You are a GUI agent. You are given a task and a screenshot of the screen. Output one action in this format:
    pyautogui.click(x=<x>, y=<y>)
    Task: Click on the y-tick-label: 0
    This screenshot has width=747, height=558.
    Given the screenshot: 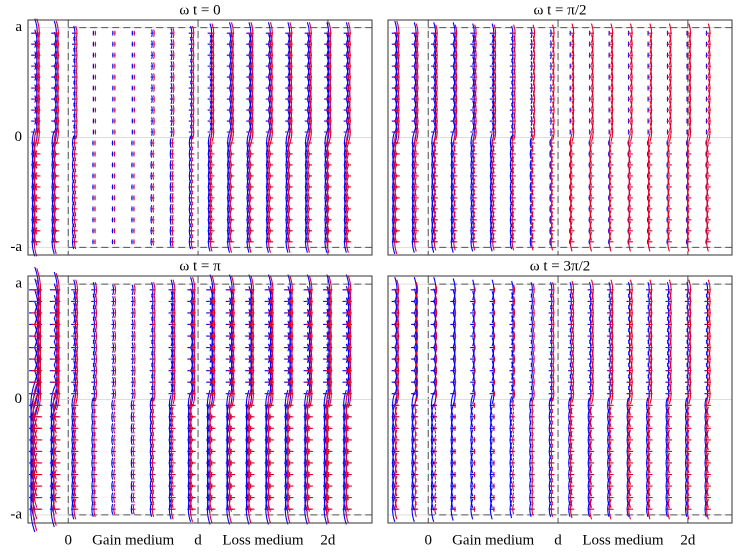 What is the action you would take?
    pyautogui.click(x=19, y=137)
    